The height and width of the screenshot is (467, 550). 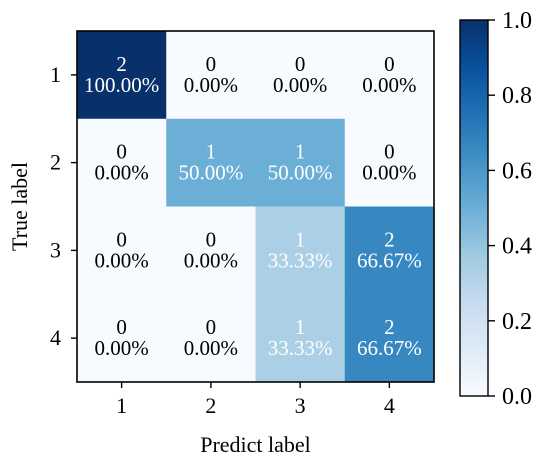 I want to click on x-tick-label: 4, so click(x=389, y=405).